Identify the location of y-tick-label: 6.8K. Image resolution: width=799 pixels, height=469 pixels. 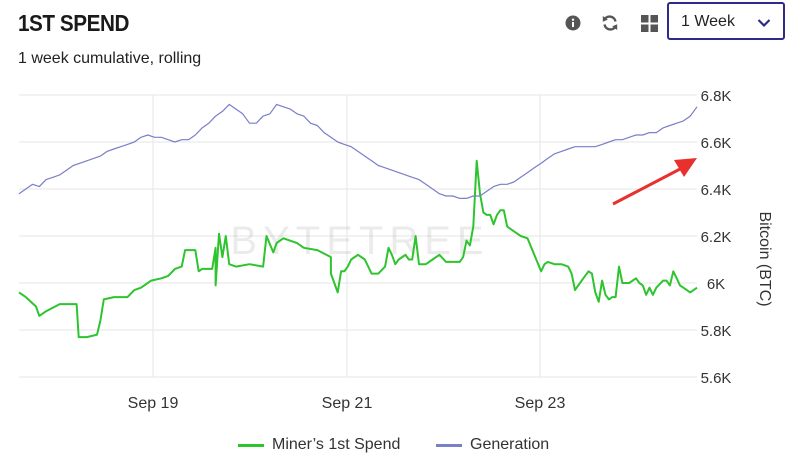
(716, 96).